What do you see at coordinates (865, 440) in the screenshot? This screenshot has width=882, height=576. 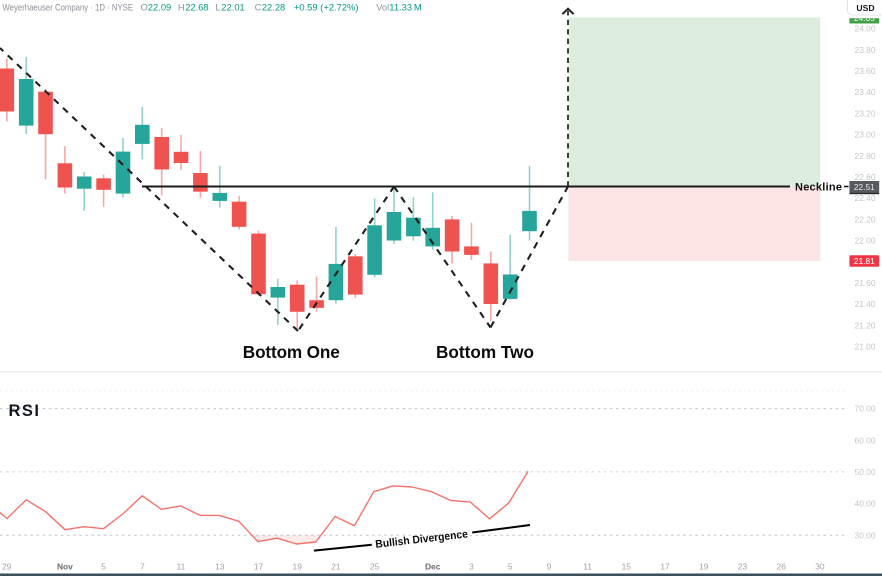 I see `svg-text: 60.00` at bounding box center [865, 440].